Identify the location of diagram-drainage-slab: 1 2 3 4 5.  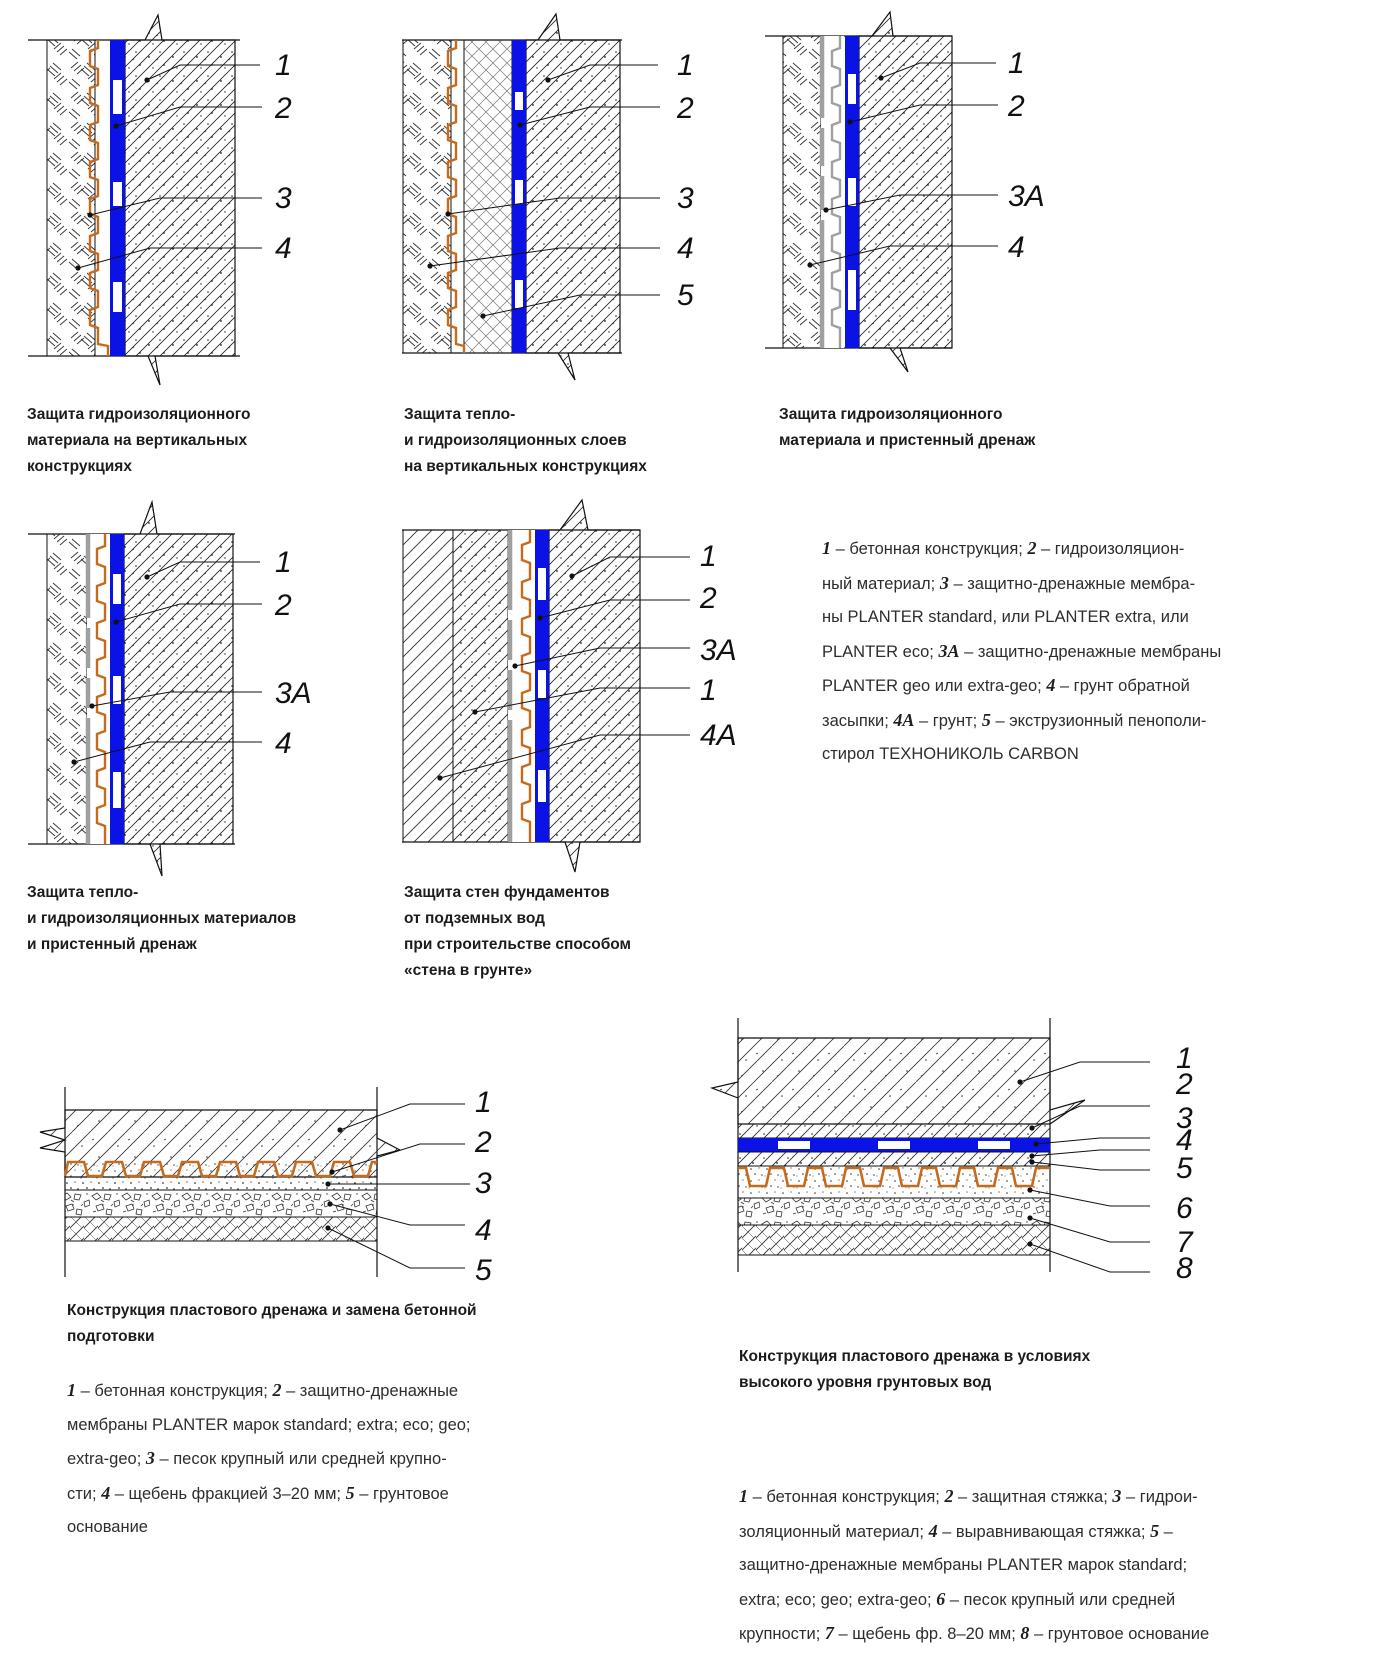
(265, 1186).